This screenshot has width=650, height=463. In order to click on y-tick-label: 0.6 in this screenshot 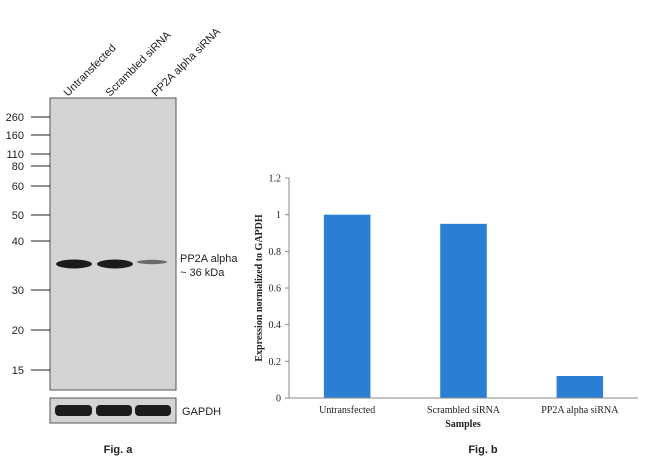, I will do `click(275, 289)`.